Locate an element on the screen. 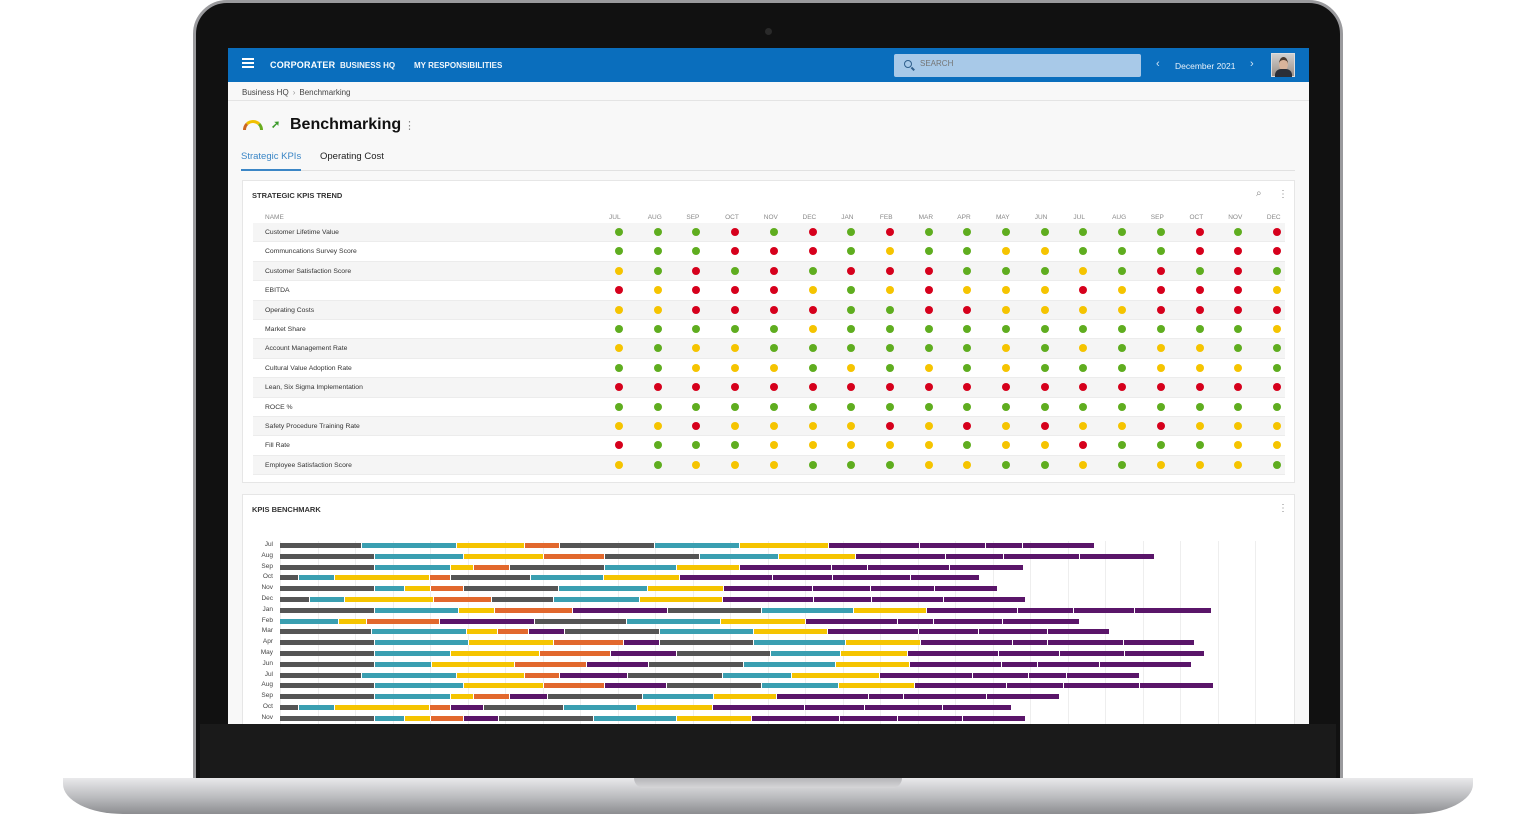  kpi-row: Operating Costs is located at coordinates (769, 310).